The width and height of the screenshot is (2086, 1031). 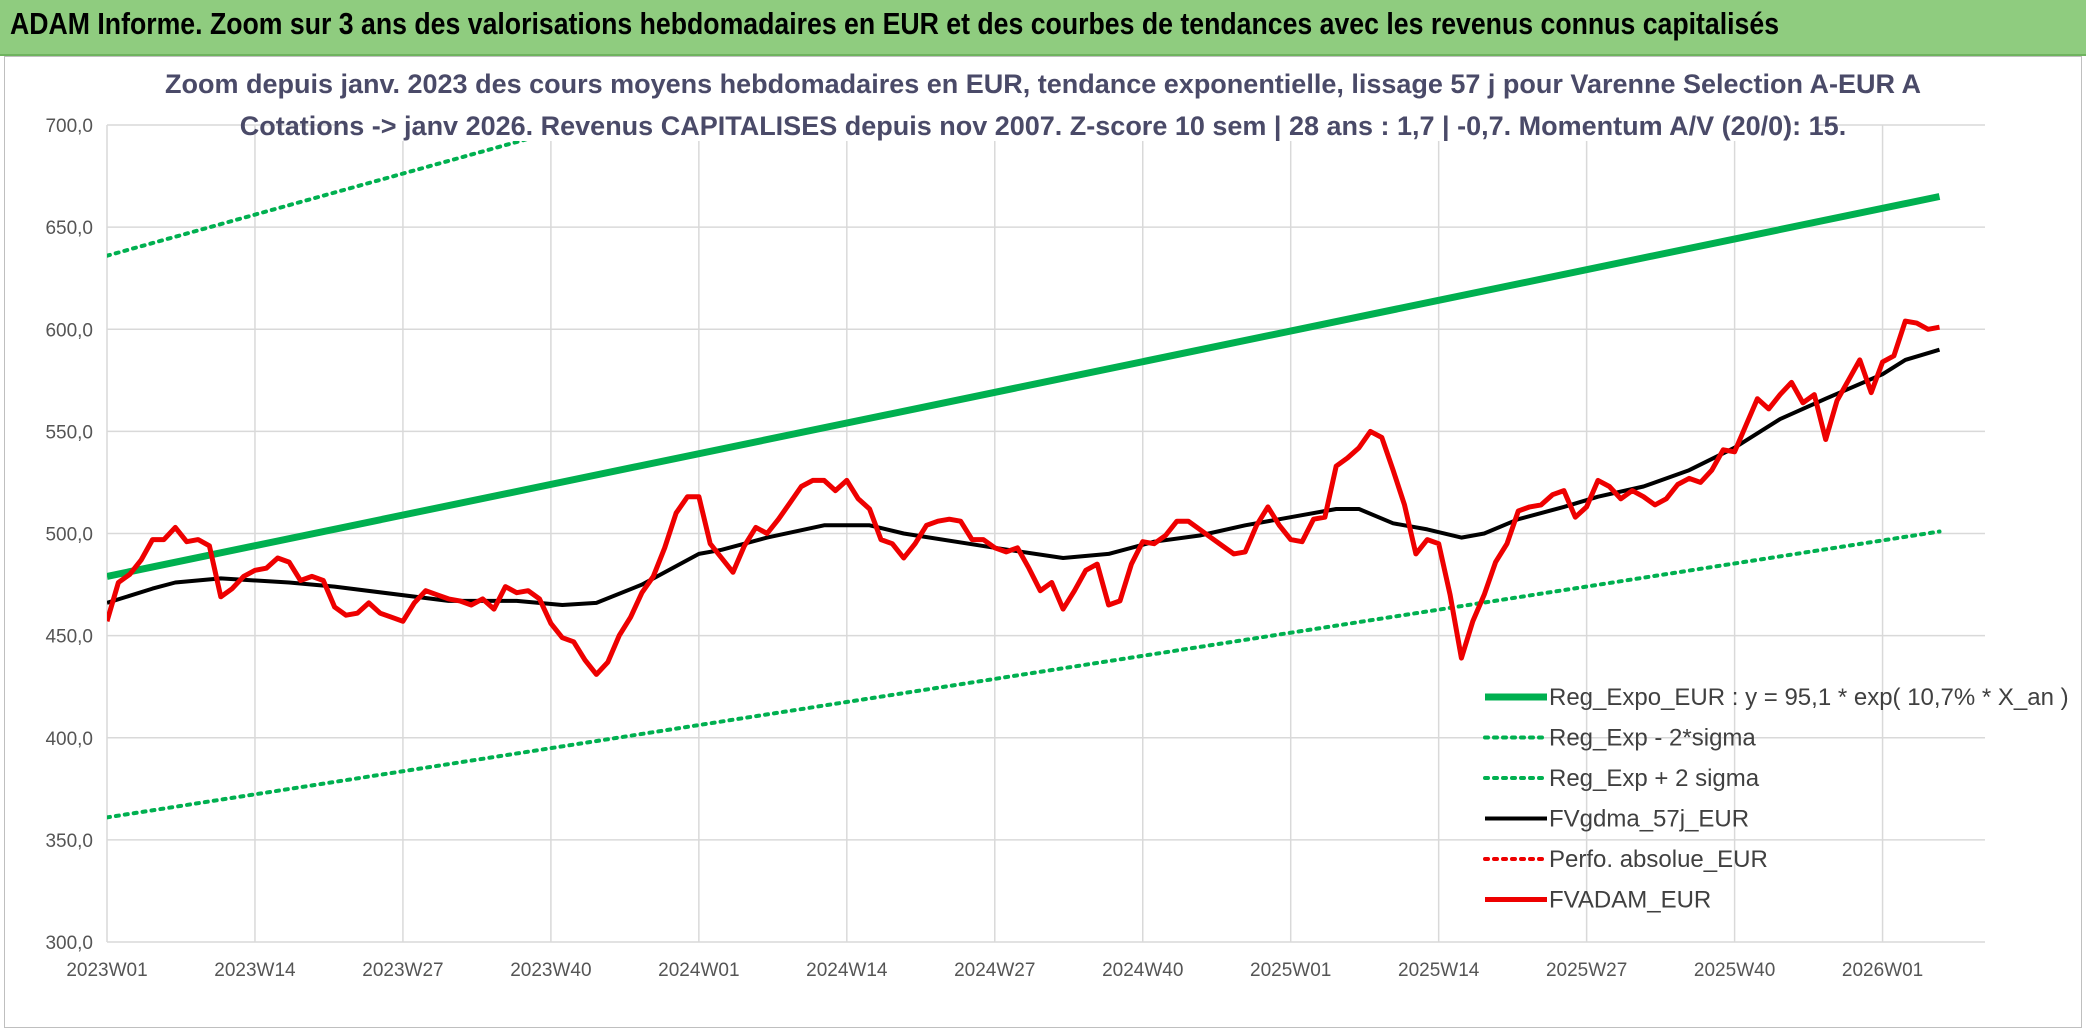 What do you see at coordinates (847, 970) in the screenshot?
I see `x-tick-label: 2024W14` at bounding box center [847, 970].